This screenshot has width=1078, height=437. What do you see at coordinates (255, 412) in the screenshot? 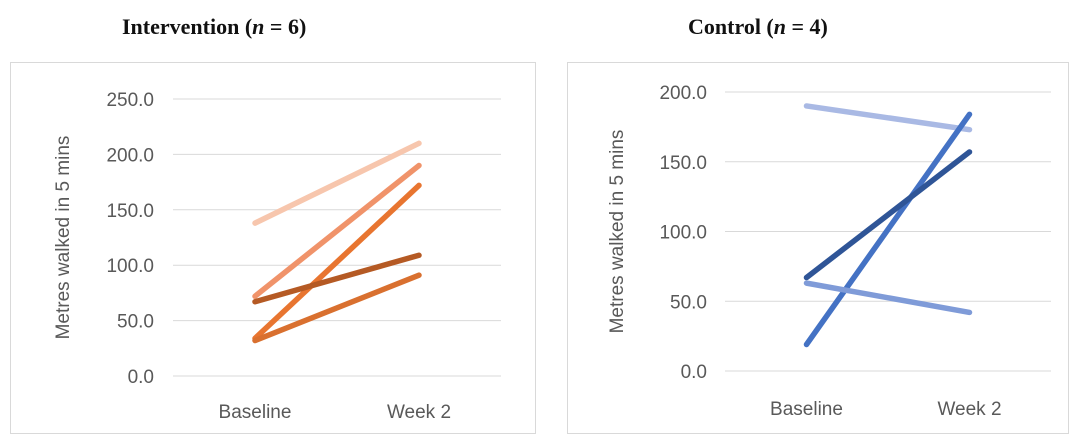
I see `intervention-x-tick-label: Baseline` at bounding box center [255, 412].